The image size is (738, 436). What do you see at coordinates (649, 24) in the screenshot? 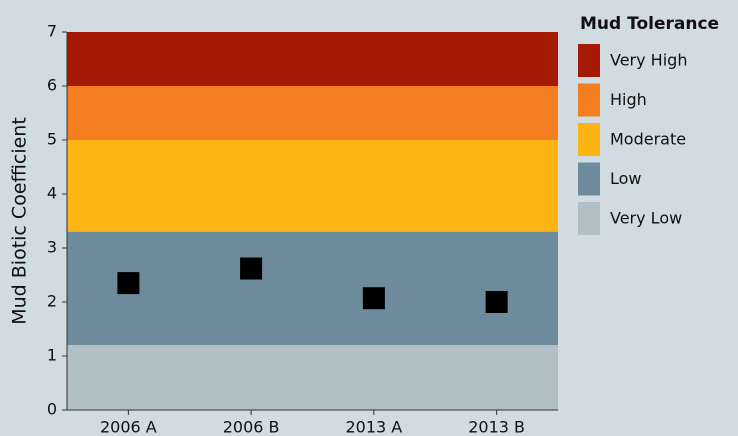
I see `legend-title: Mud Tolerance` at bounding box center [649, 24].